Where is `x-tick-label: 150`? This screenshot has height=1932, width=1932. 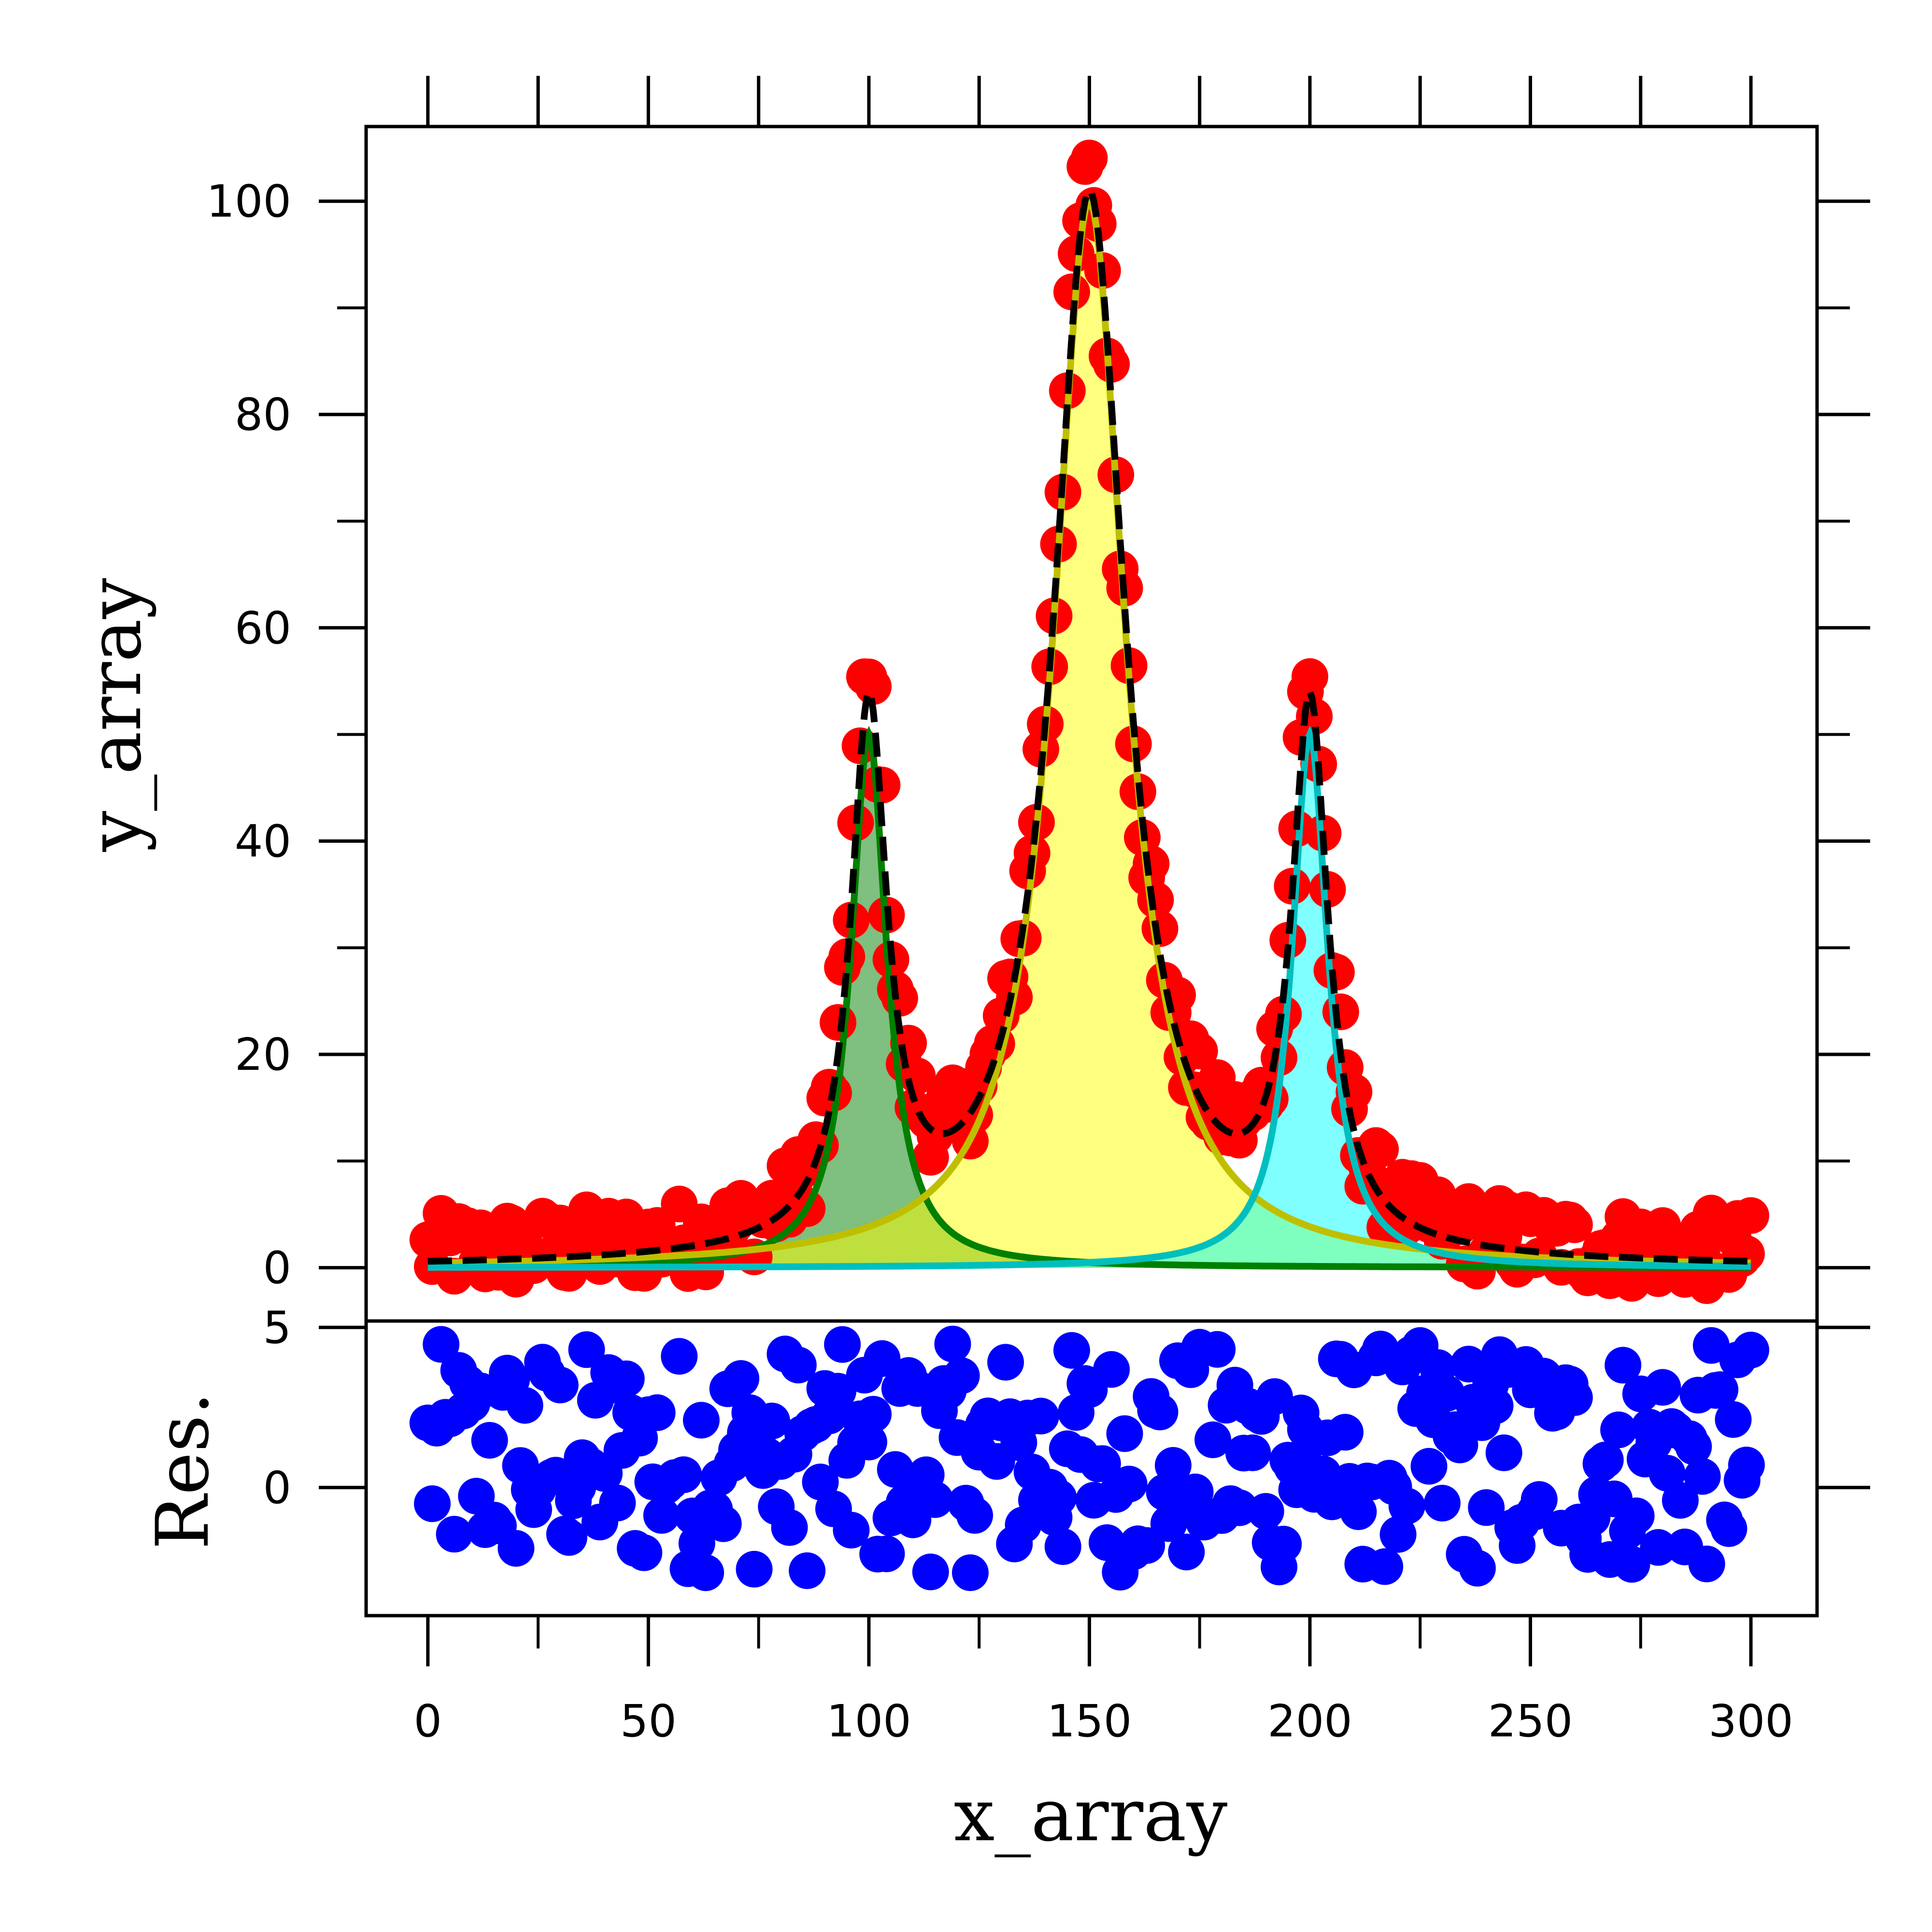
x-tick-label: 150 is located at coordinates (1089, 1721).